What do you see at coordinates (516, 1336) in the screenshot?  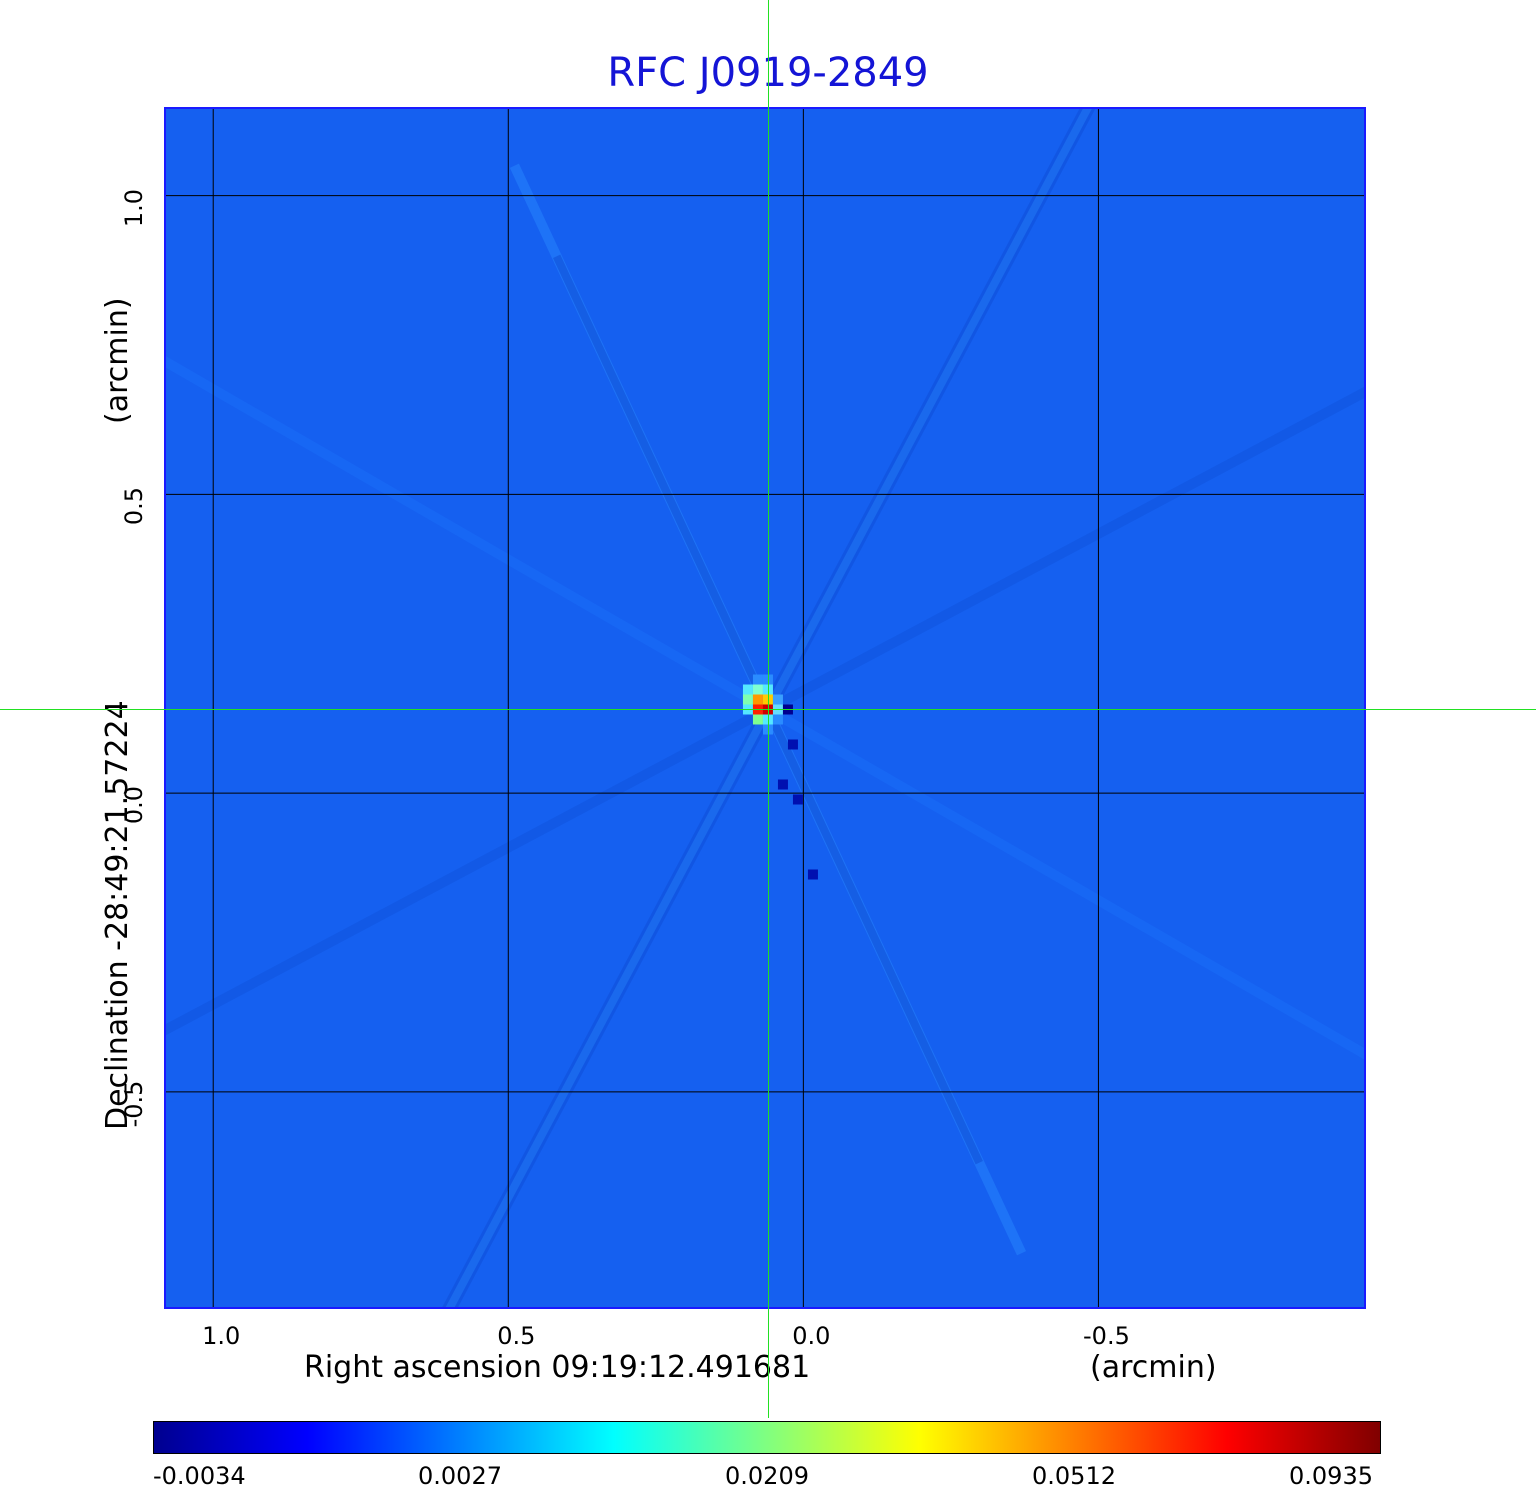 I see `x-tick-label: 0.5` at bounding box center [516, 1336].